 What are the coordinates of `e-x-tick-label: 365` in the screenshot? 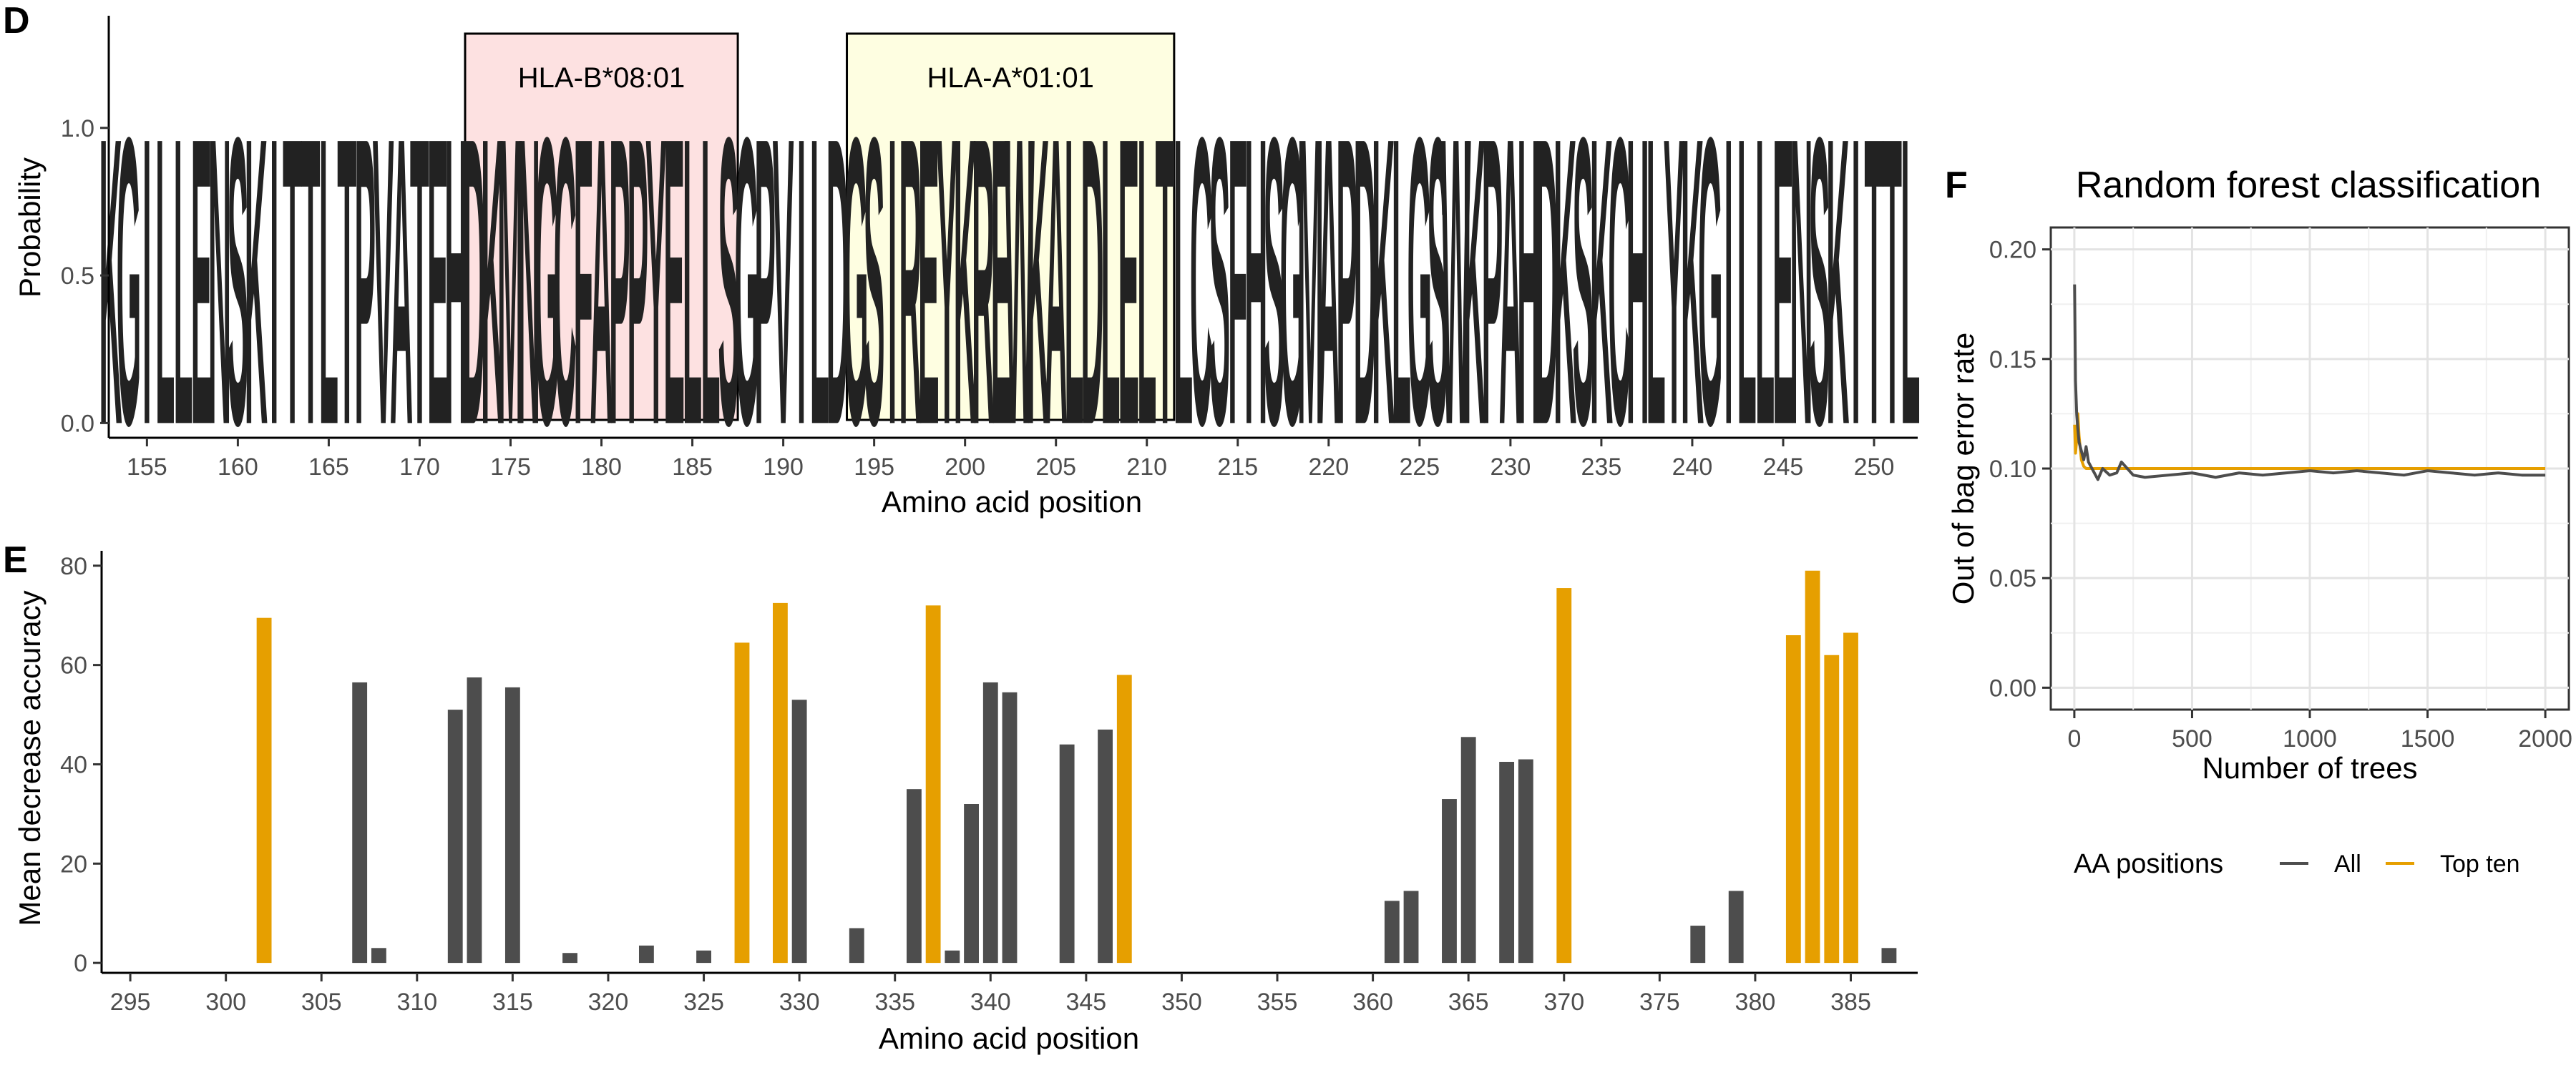 It's located at (1468, 1003).